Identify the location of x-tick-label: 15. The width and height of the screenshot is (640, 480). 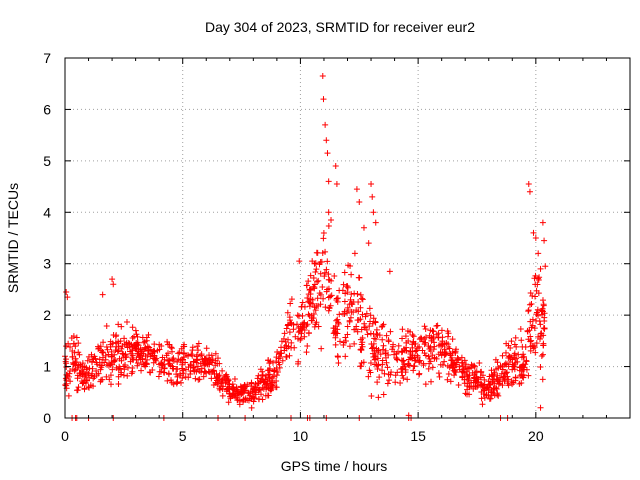
(418, 436).